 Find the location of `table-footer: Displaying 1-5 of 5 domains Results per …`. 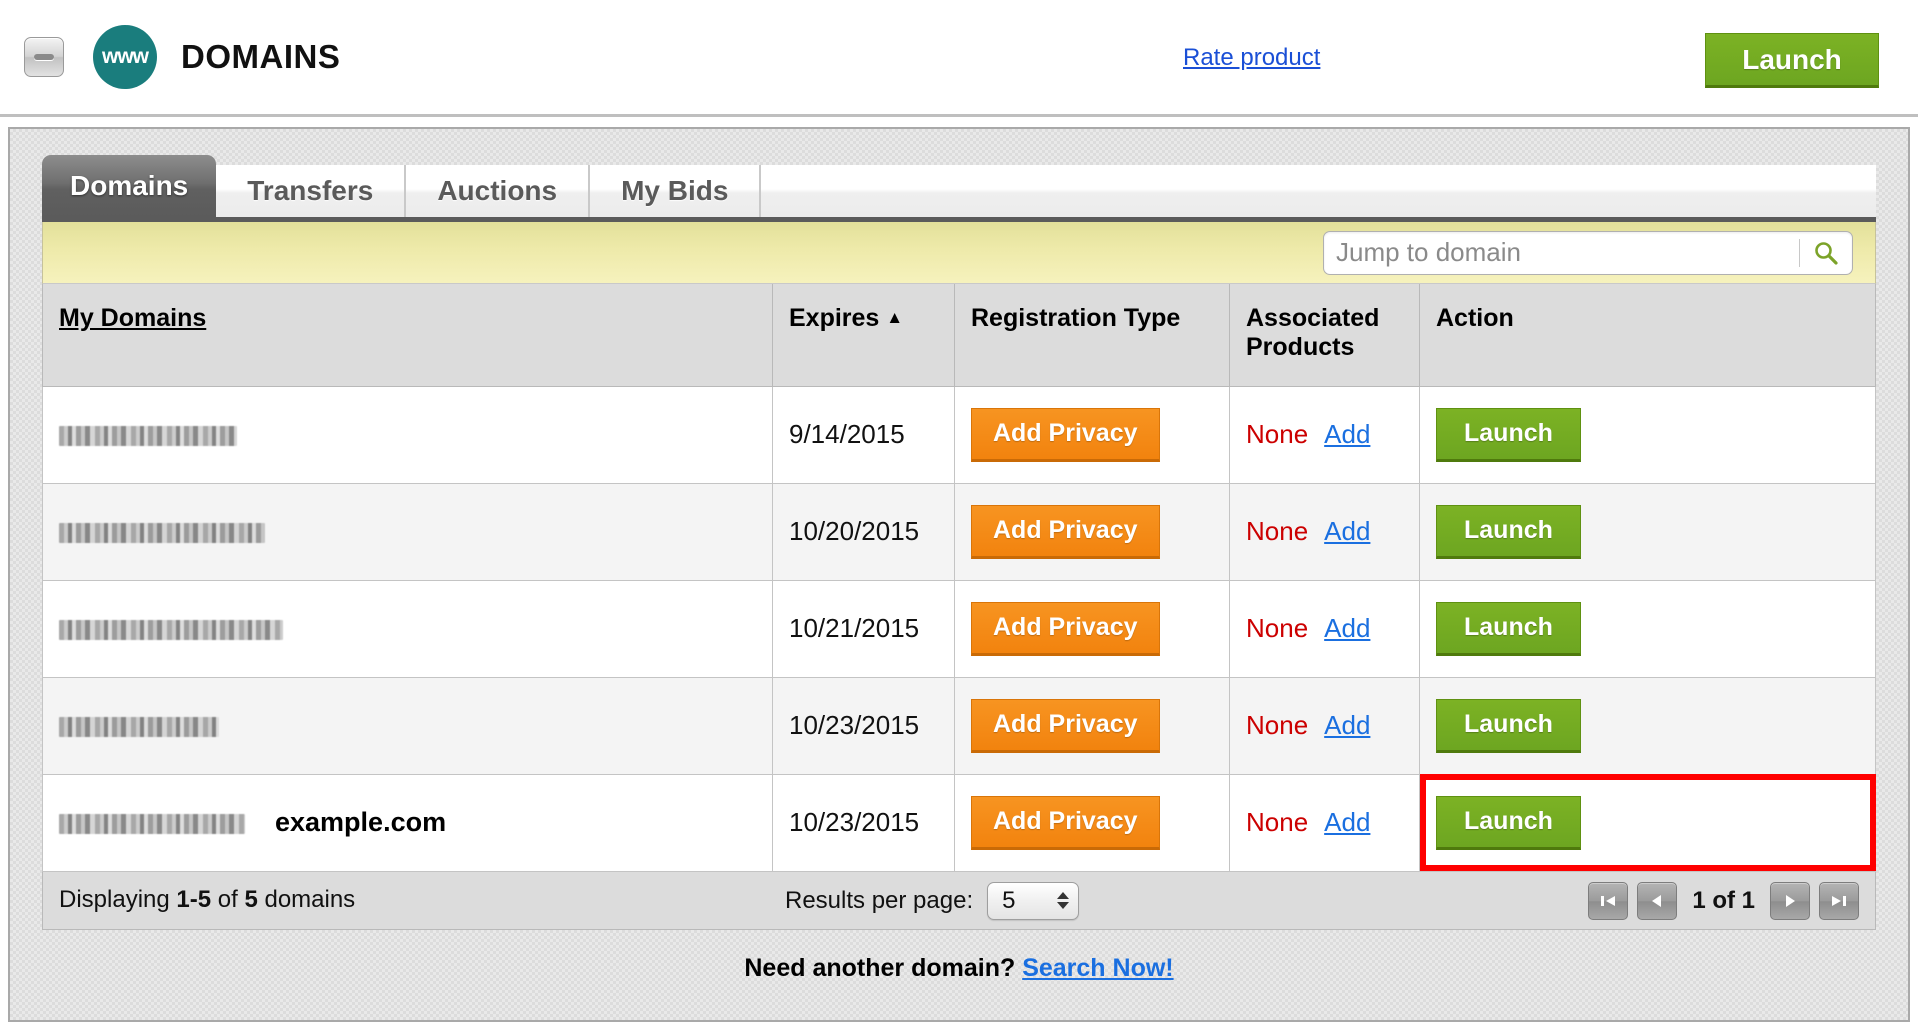

table-footer: Displaying 1-5 of 5 domains Results per … is located at coordinates (959, 900).